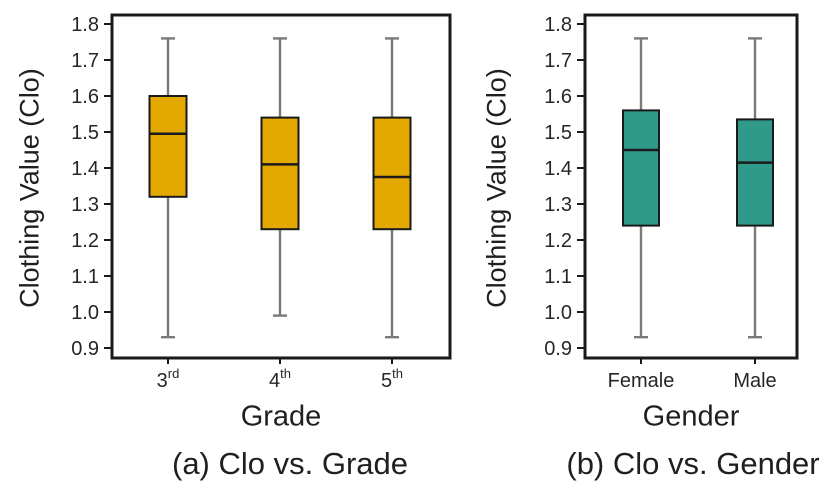 The height and width of the screenshot is (498, 830). I want to click on x-category-label: Female, so click(641, 381).